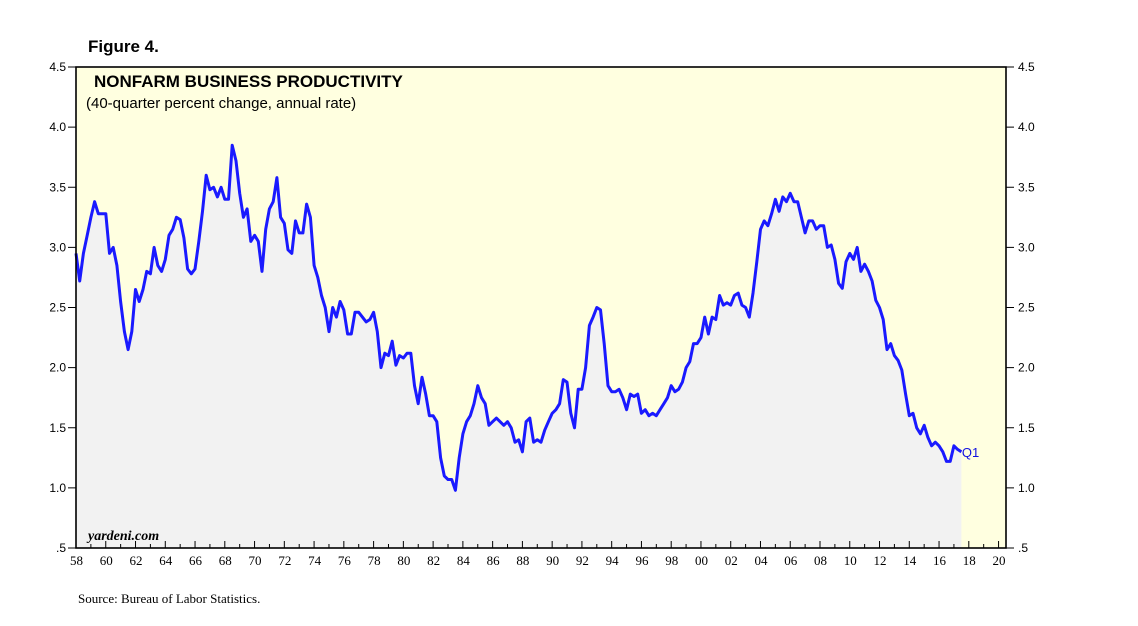 The height and width of the screenshot is (626, 1138). Describe the element at coordinates (494, 560) in the screenshot. I see `x-tick-label: 86` at that location.